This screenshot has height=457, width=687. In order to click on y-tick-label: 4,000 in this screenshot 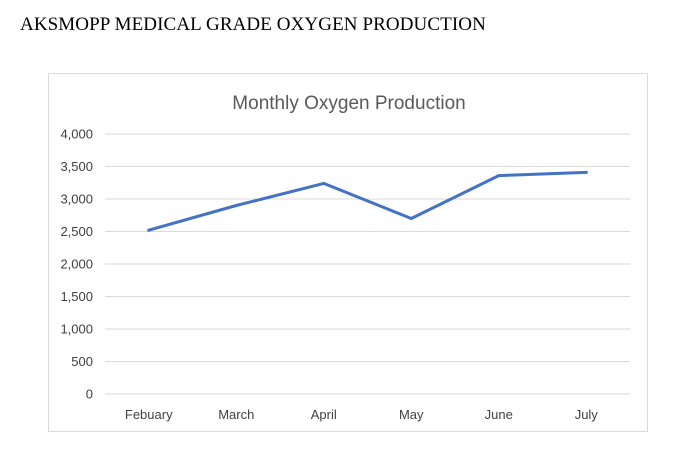, I will do `click(76, 134)`.